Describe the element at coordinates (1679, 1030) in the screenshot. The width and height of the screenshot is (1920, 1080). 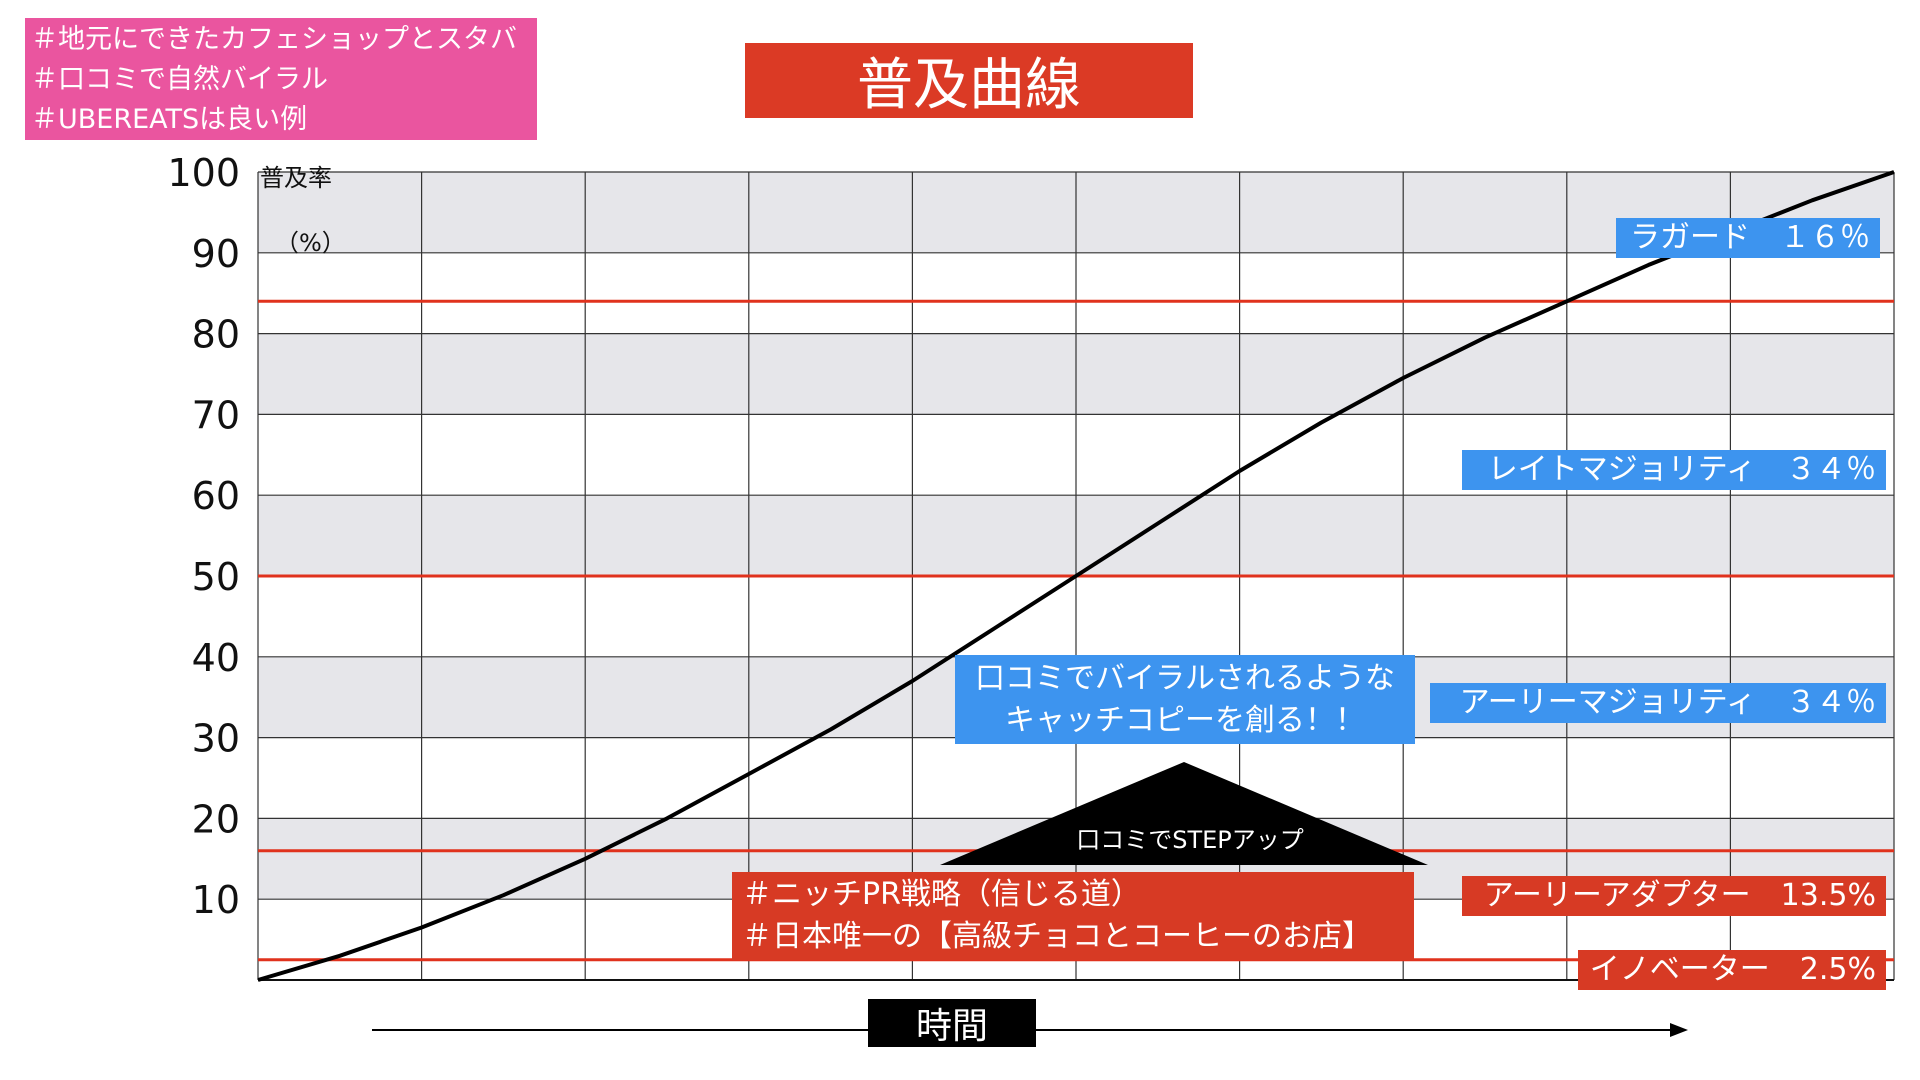
I see `time-arrow-head` at that location.